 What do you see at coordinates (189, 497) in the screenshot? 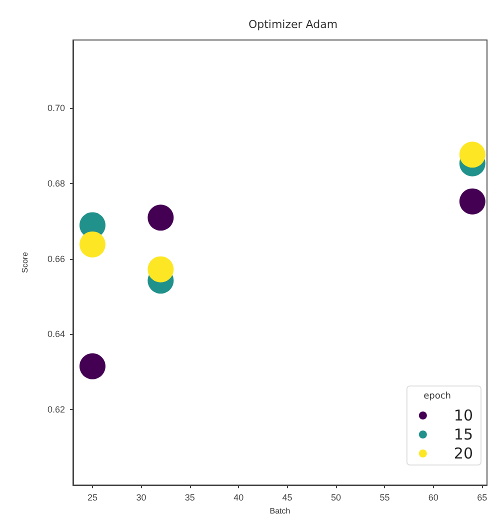
I see `x-tick-label: 35` at bounding box center [189, 497].